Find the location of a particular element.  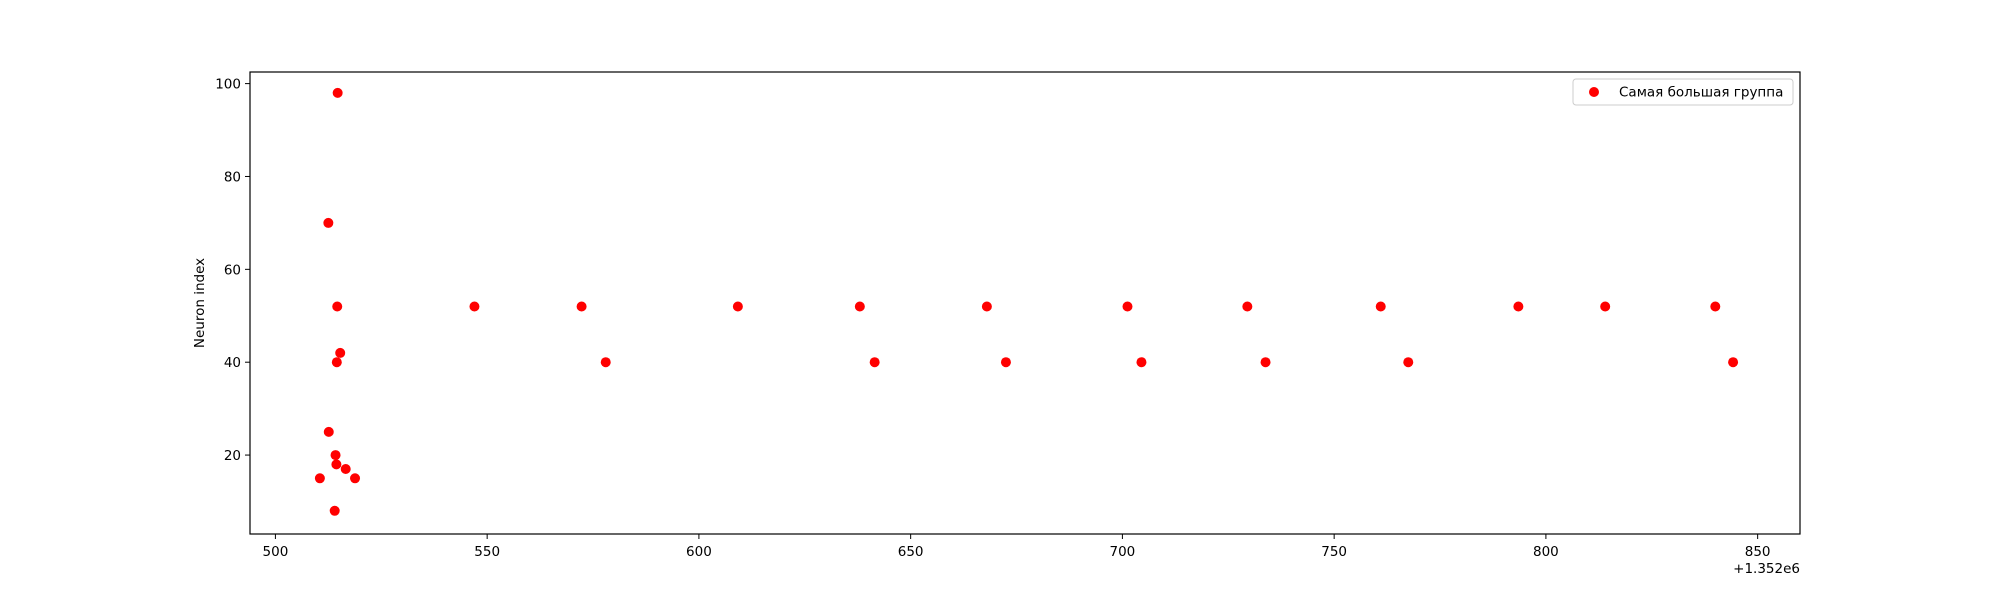

x-tick-label: 550 is located at coordinates (487, 552).